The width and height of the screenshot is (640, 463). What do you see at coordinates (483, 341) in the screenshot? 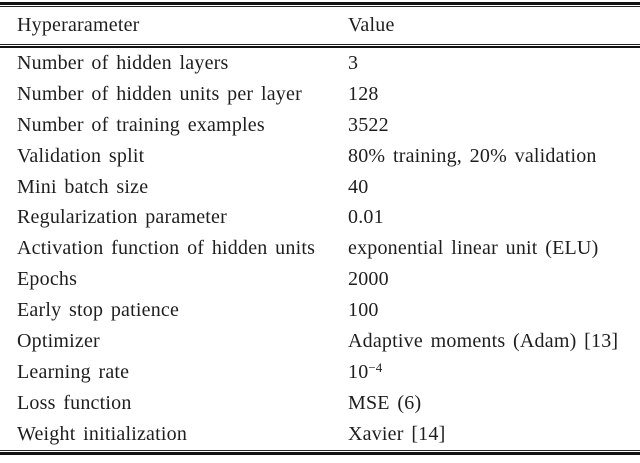
I see `value-cell: Adaptive moments (Adam) [13]` at bounding box center [483, 341].